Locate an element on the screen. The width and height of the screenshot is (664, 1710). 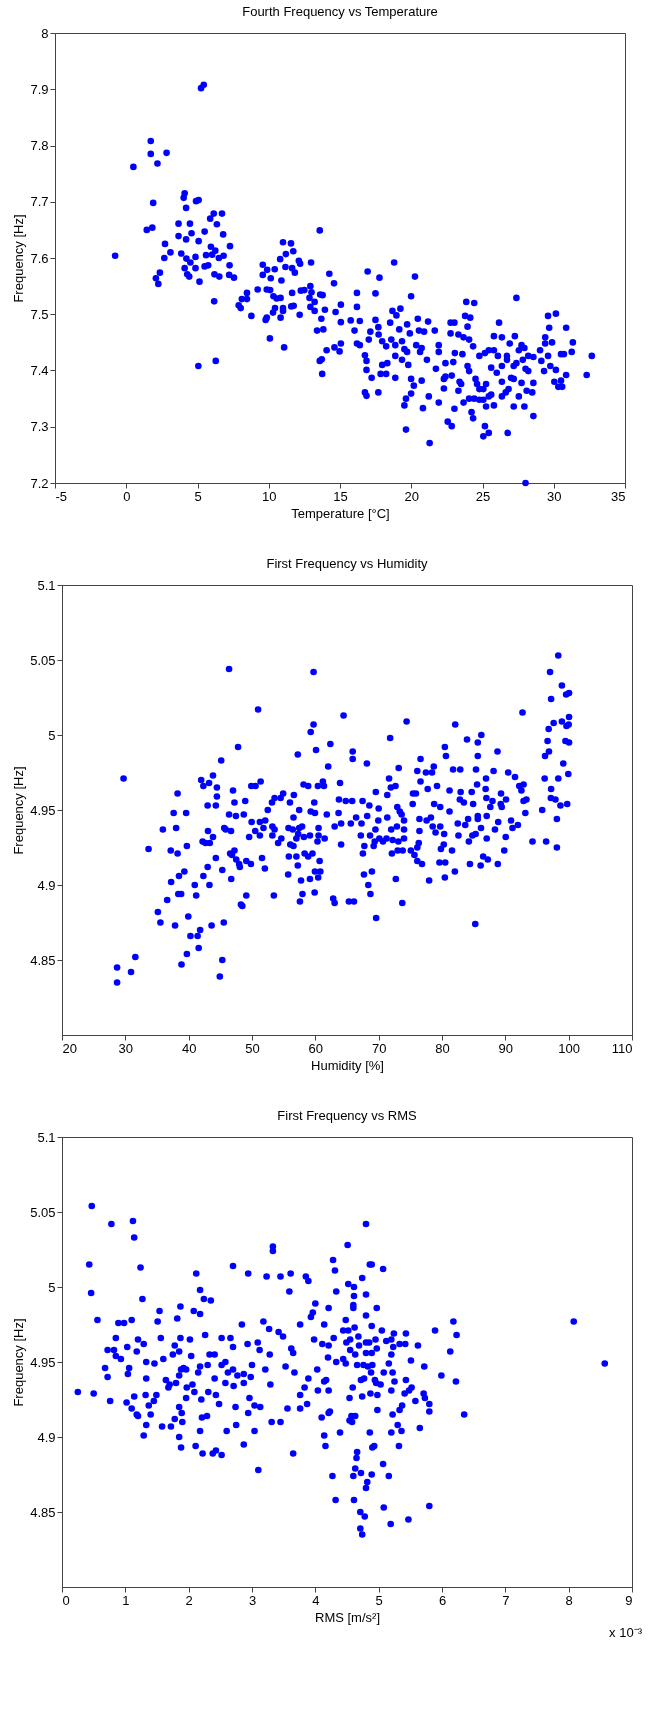
x-axis-title: RMS [m/s²] is located at coordinates (347, 1617).